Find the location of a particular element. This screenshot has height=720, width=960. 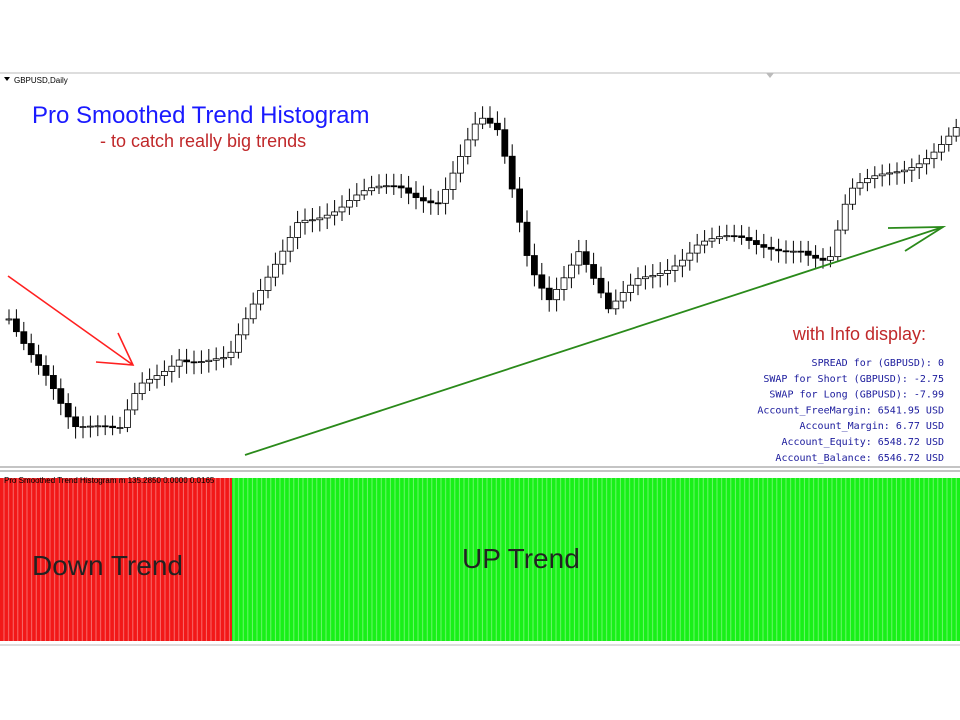

scroll-marker is located at coordinates (770, 75).